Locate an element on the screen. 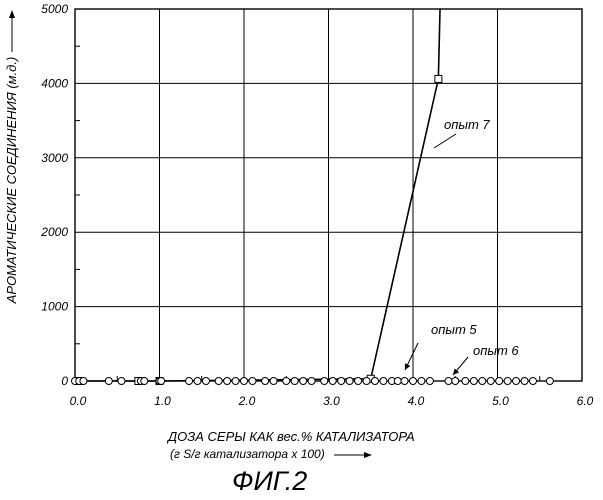 This screenshot has width=603, height=500. x-tick-label: 3.0 is located at coordinates (331, 401).